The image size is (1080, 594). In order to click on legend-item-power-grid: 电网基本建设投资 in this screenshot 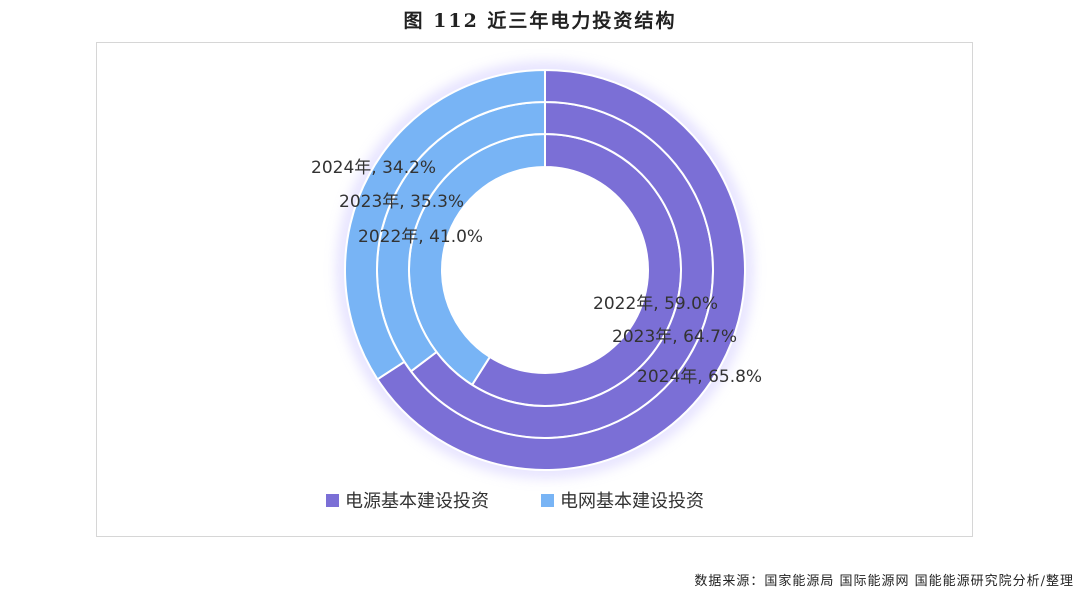, I will do `click(622, 501)`.